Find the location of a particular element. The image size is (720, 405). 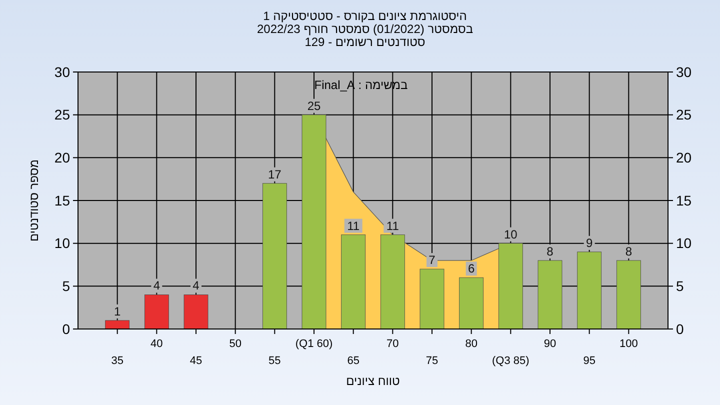

data-label: 9 is located at coordinates (589, 243).